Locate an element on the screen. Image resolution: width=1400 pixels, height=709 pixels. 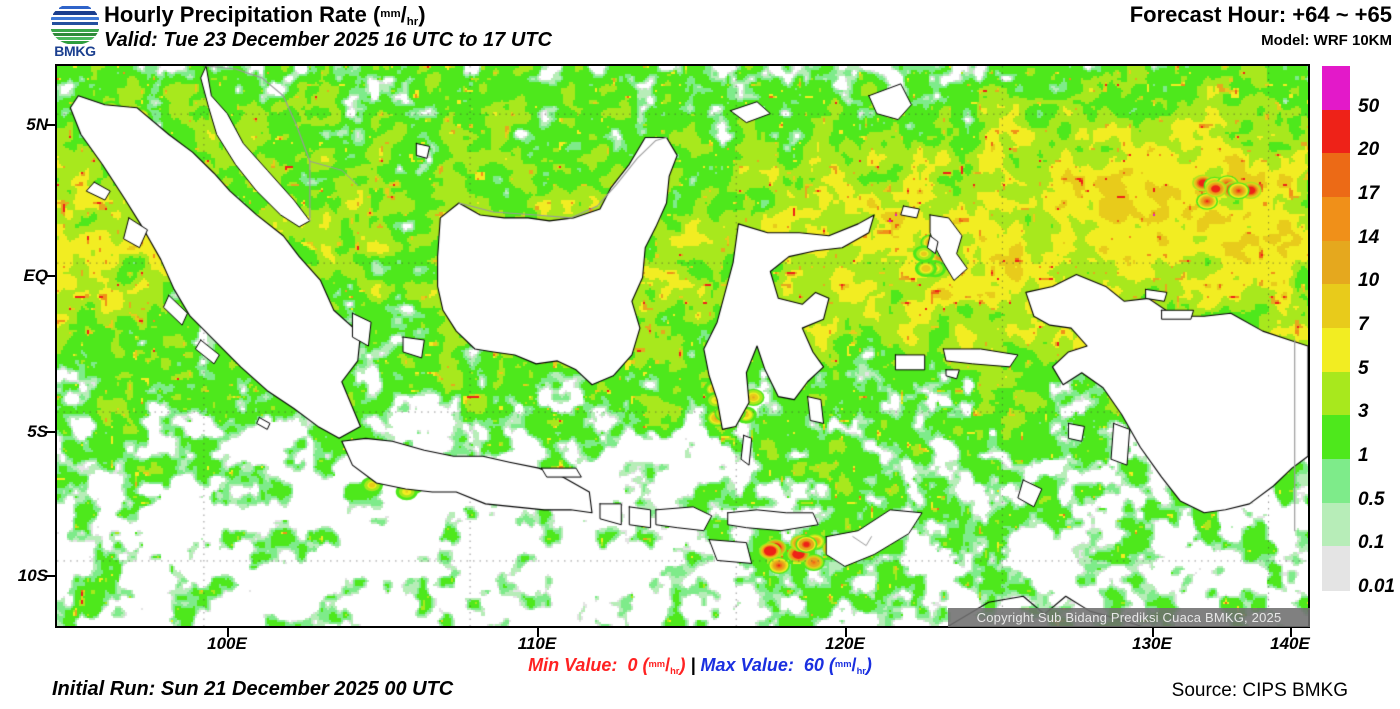
max-value: 60 is located at coordinates (813, 665).